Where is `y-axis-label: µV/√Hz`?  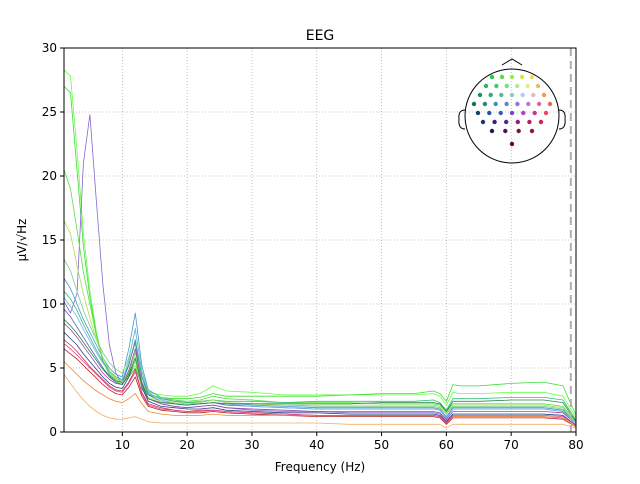
y-axis-label: µV/√Hz is located at coordinates (22, 240).